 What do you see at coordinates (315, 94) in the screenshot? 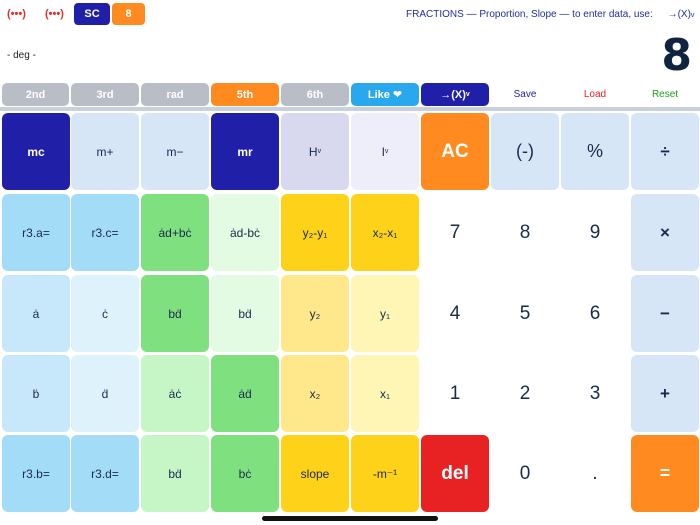
I see `6th-button: 6th` at bounding box center [315, 94].